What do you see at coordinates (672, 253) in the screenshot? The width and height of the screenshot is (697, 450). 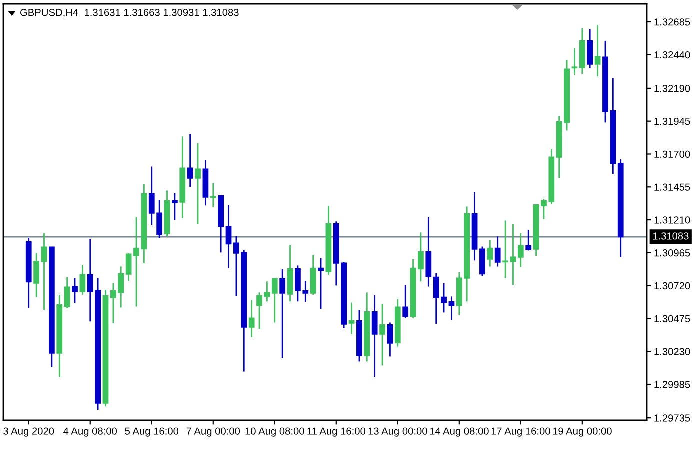 I see `y-tick-label: 1.30965` at bounding box center [672, 253].